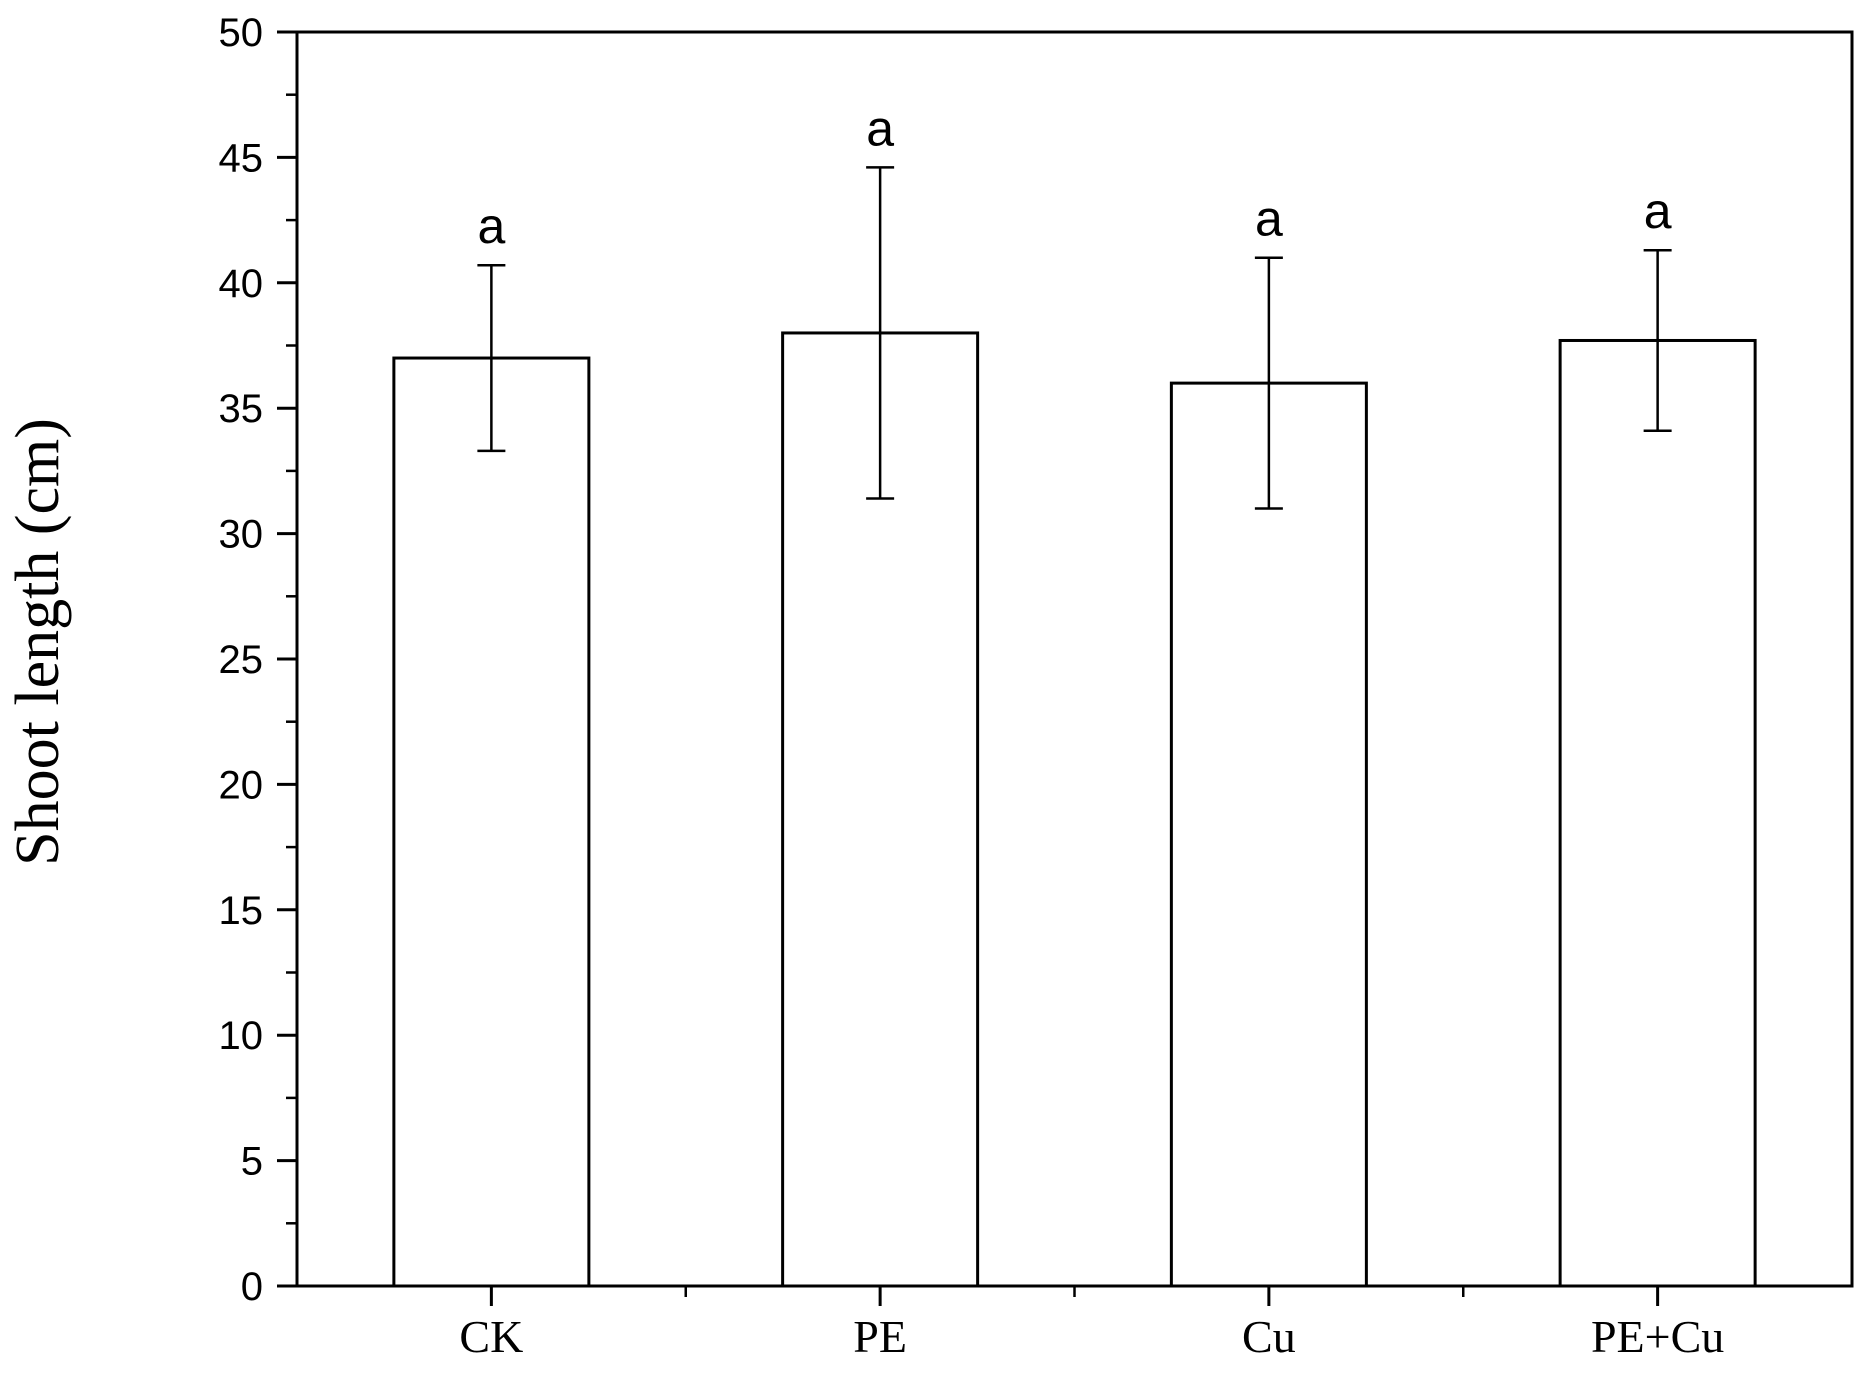  I want to click on x-tick-label: PE+Cu, so click(1657, 1336).